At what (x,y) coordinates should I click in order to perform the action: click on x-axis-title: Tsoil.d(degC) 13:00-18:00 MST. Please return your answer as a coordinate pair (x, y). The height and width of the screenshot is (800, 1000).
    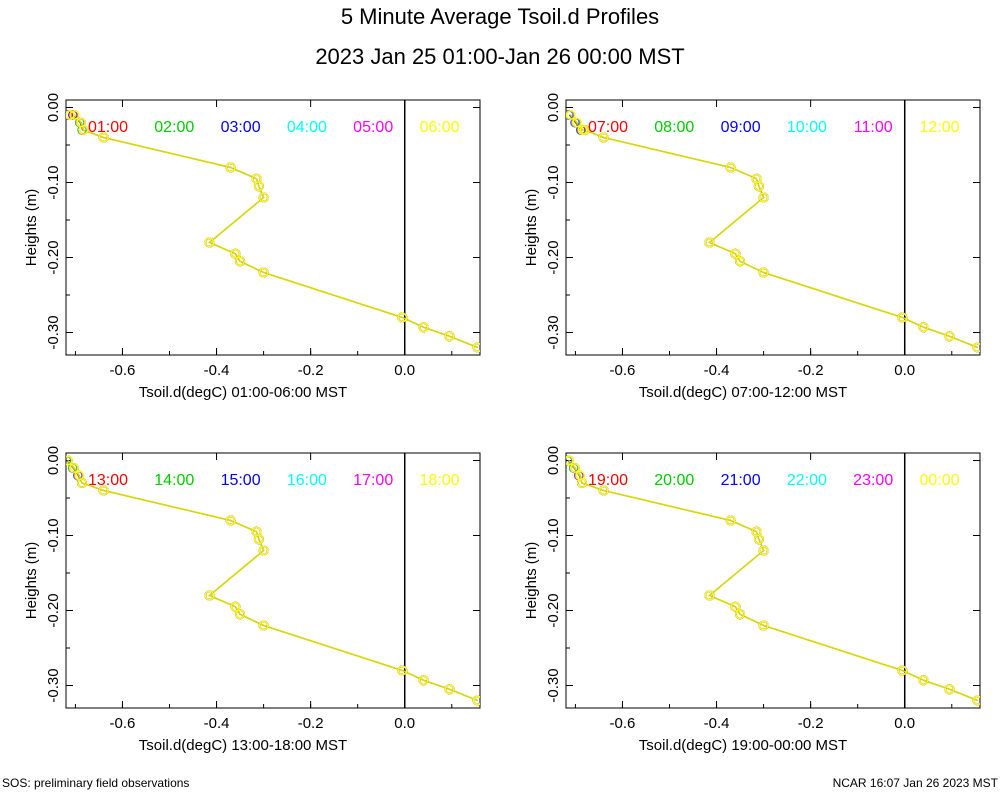
    Looking at the image, I should click on (243, 745).